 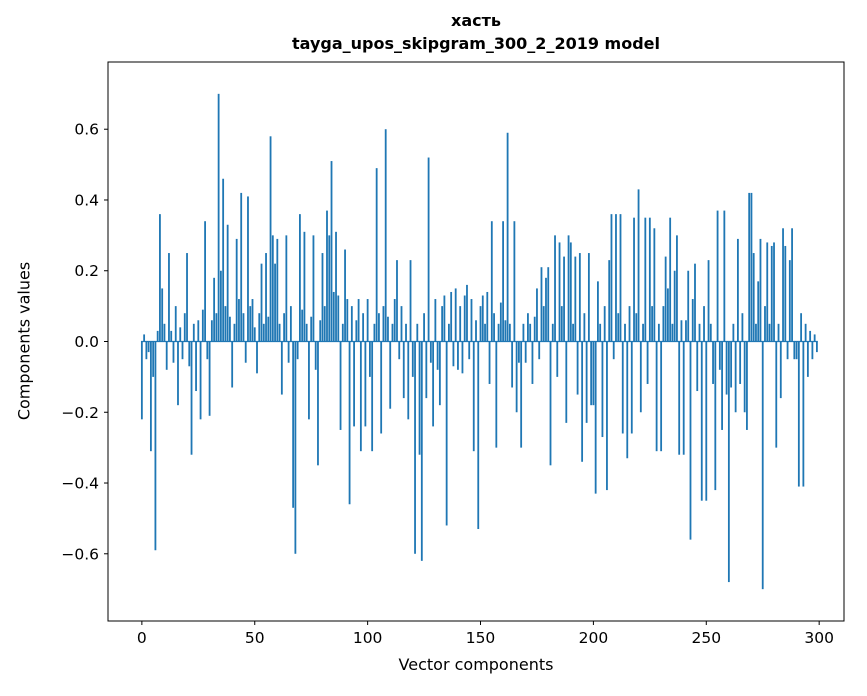 What do you see at coordinates (476, 20) in the screenshot?
I see `chart-title-word: хасть` at bounding box center [476, 20].